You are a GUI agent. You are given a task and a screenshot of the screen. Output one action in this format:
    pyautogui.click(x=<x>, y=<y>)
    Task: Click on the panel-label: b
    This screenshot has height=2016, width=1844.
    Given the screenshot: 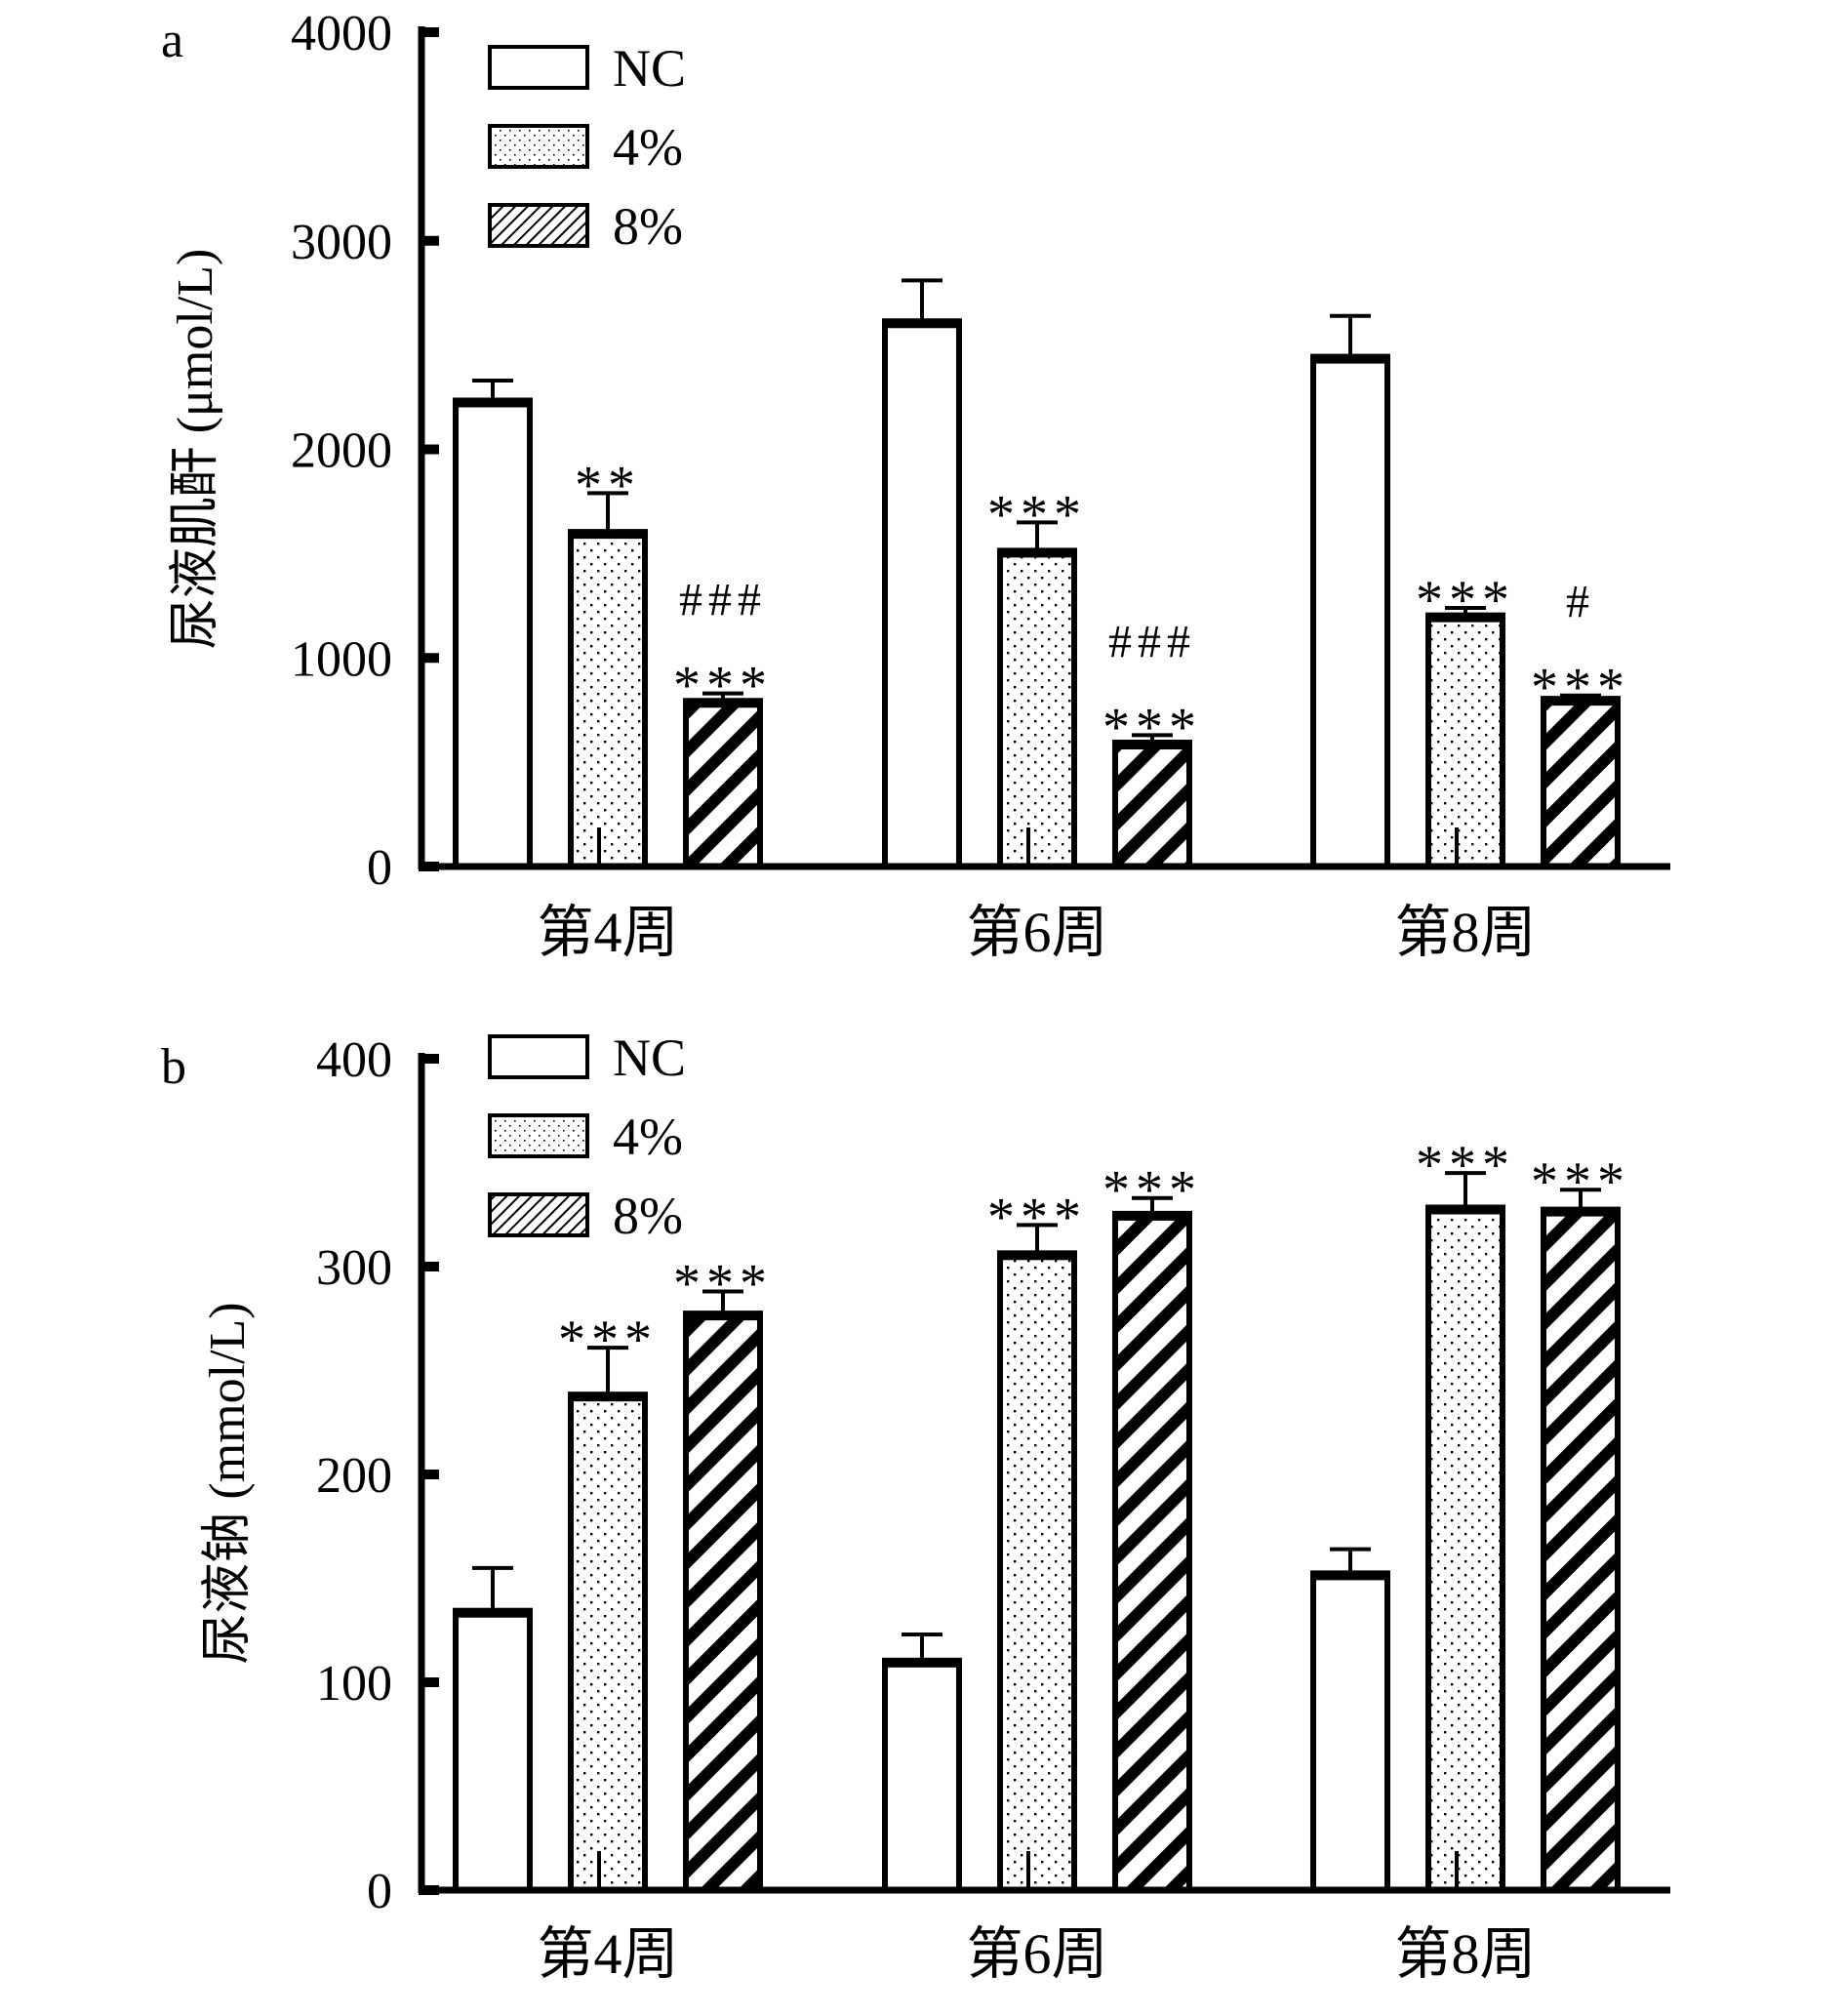 What is the action you would take?
    pyautogui.click(x=174, y=1067)
    